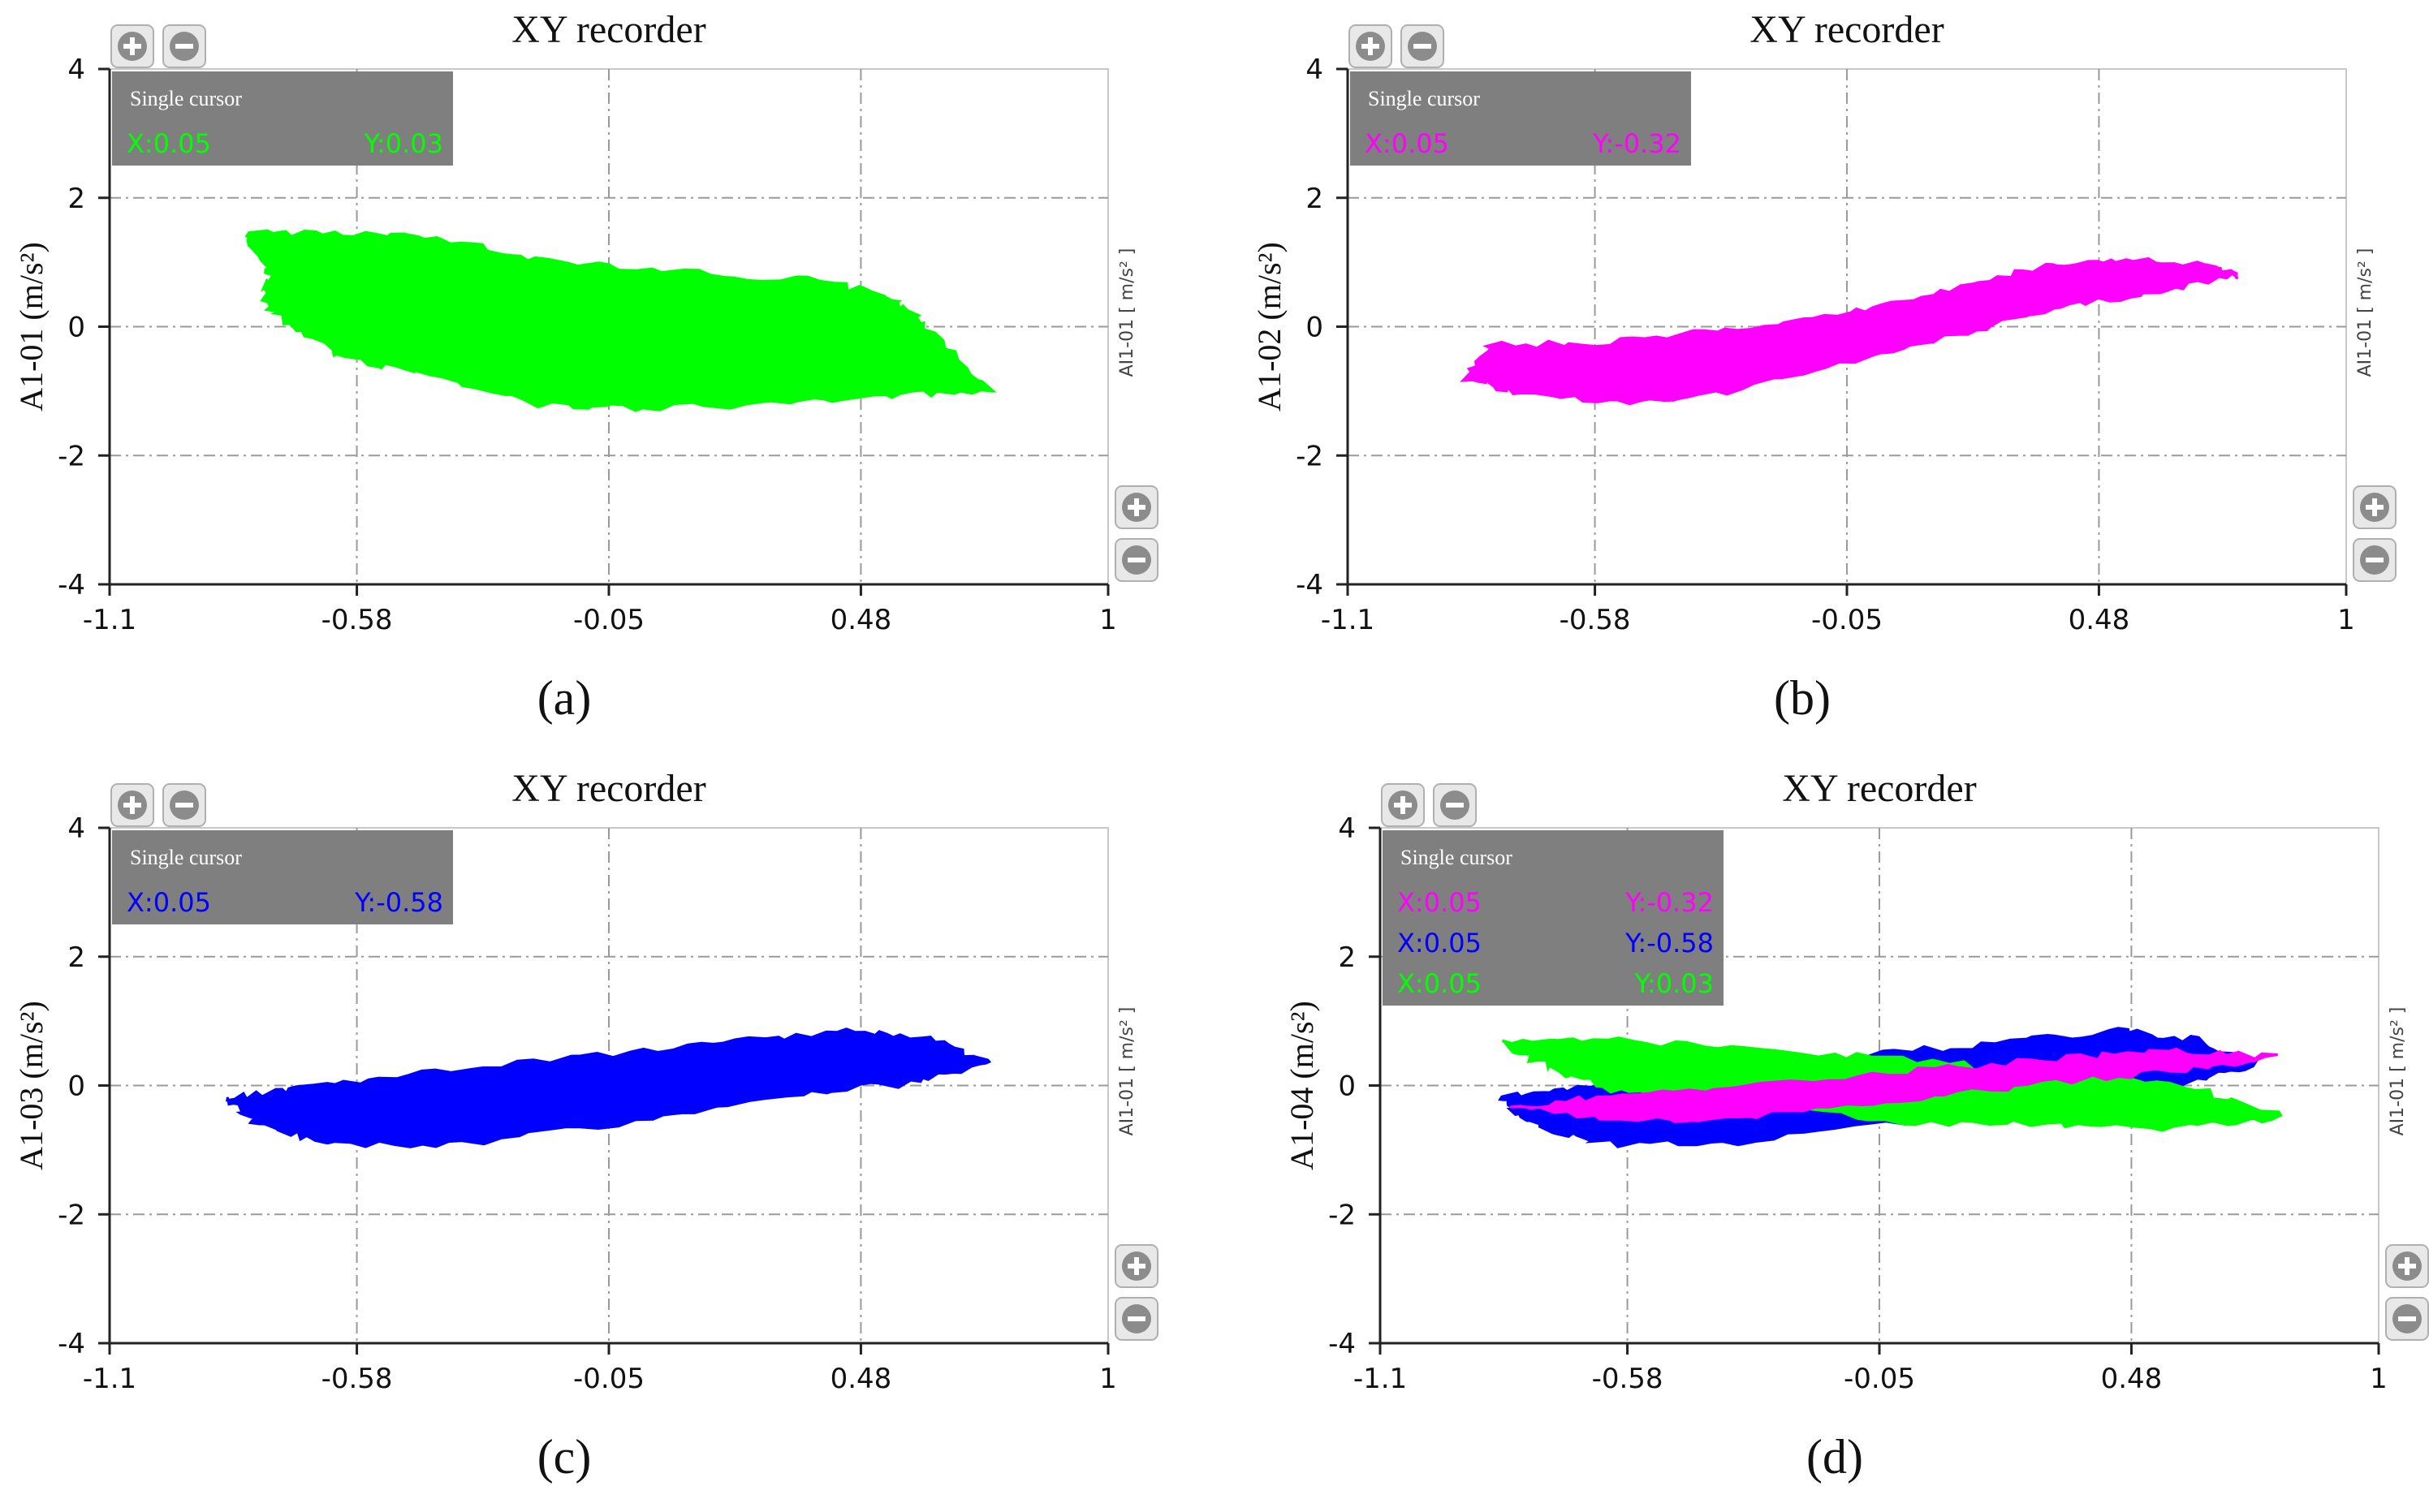 The image size is (2429, 1512). What do you see at coordinates (1803, 698) in the screenshot?
I see `panel-caption: (b)` at bounding box center [1803, 698].